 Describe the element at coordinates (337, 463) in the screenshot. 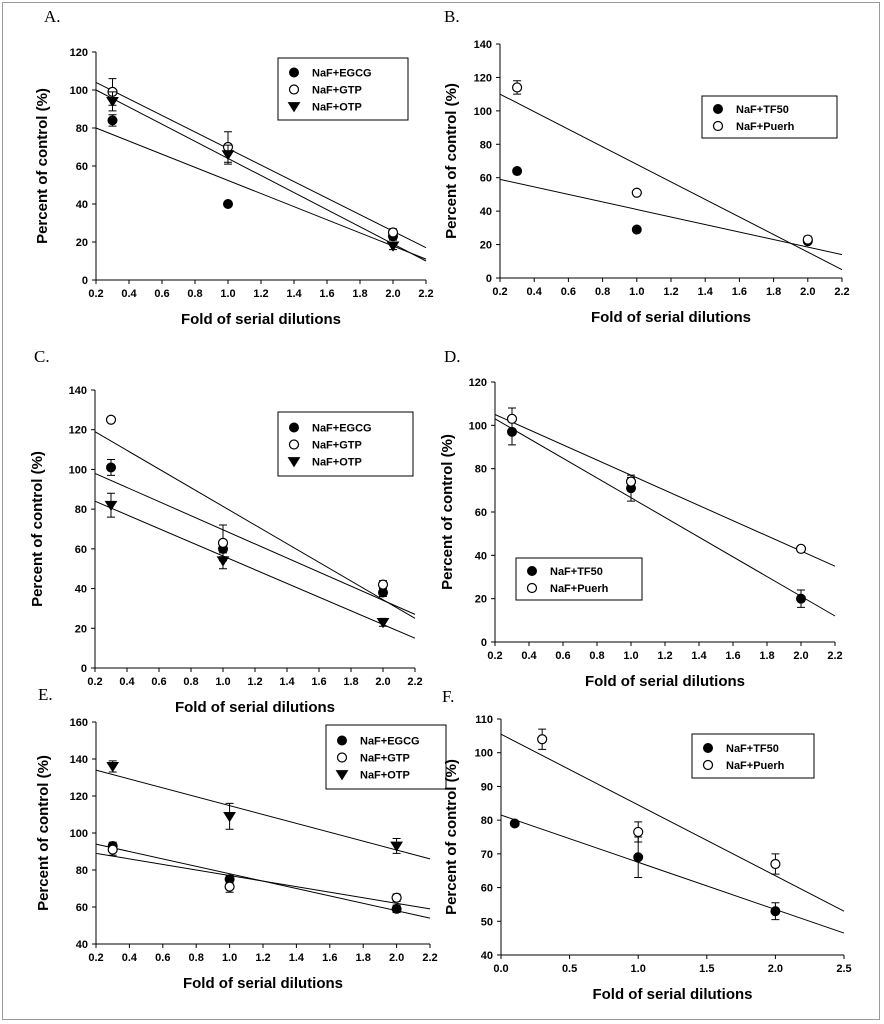

I see `chart-c-legend-label-naf-otp: NaF+OTP` at that location.